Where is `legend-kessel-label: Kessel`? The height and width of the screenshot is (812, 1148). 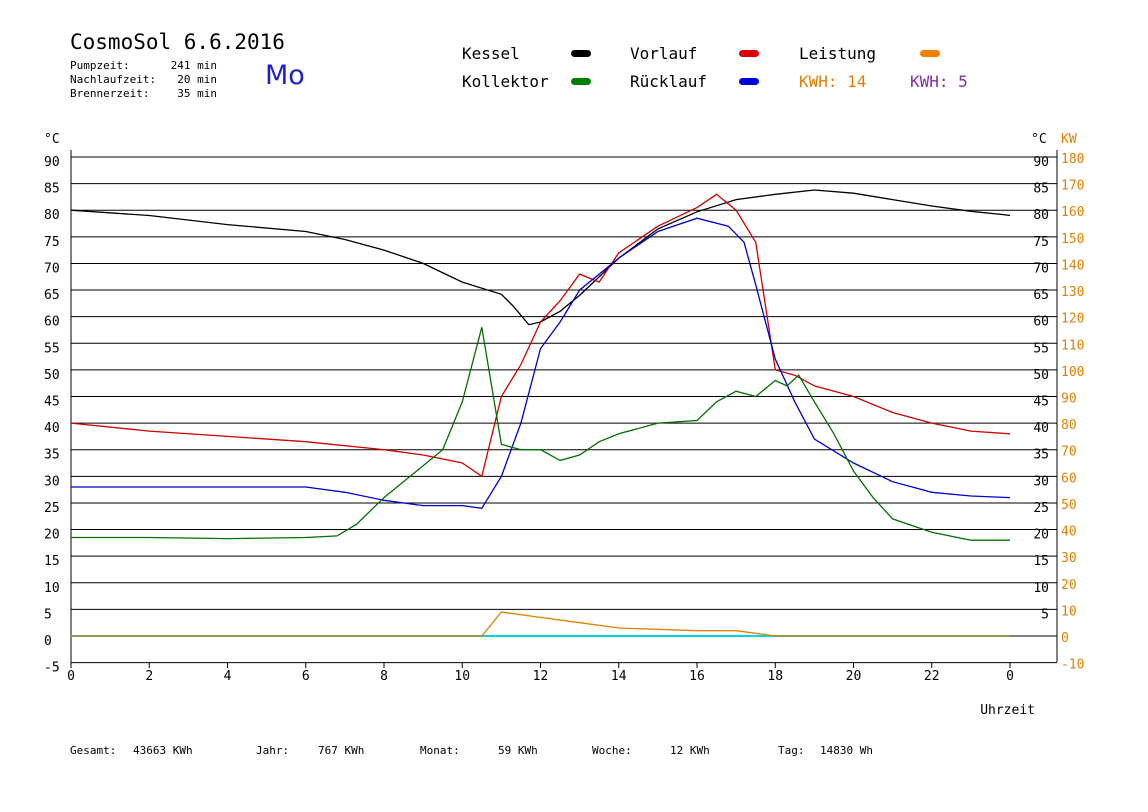 legend-kessel-label: Kessel is located at coordinates (491, 53).